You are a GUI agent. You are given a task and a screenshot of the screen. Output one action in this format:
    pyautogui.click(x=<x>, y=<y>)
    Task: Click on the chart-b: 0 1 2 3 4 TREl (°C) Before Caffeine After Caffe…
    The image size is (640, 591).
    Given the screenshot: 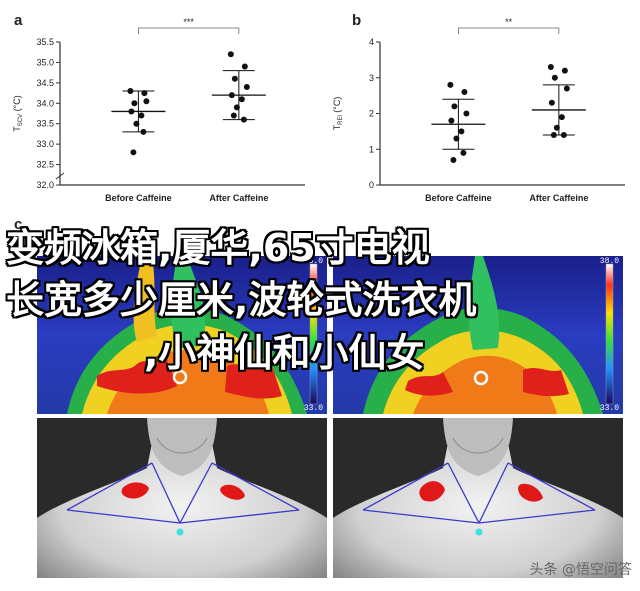 What is the action you would take?
    pyautogui.click(x=478, y=110)
    